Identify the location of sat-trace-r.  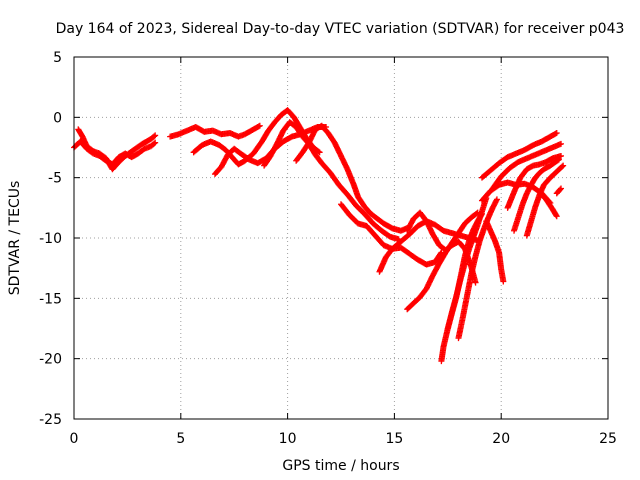
(527, 166).